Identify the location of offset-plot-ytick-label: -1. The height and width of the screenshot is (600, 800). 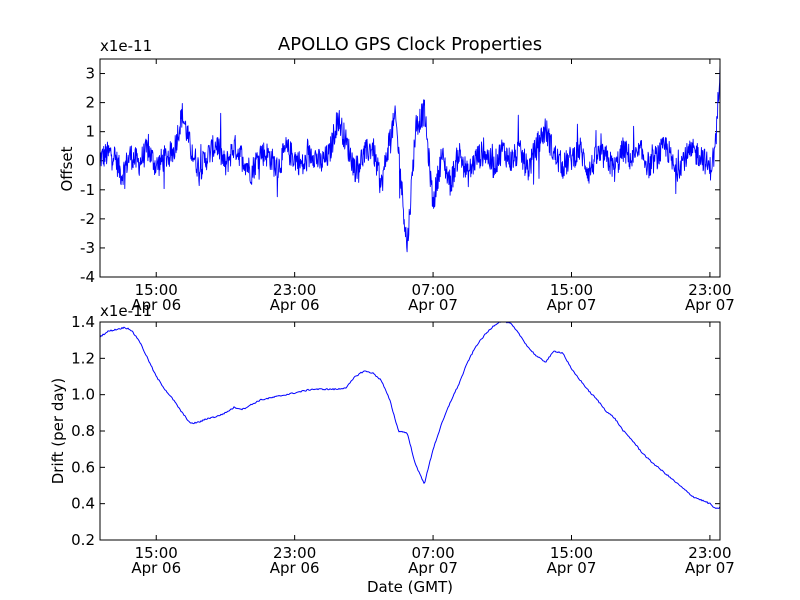
(87, 190).